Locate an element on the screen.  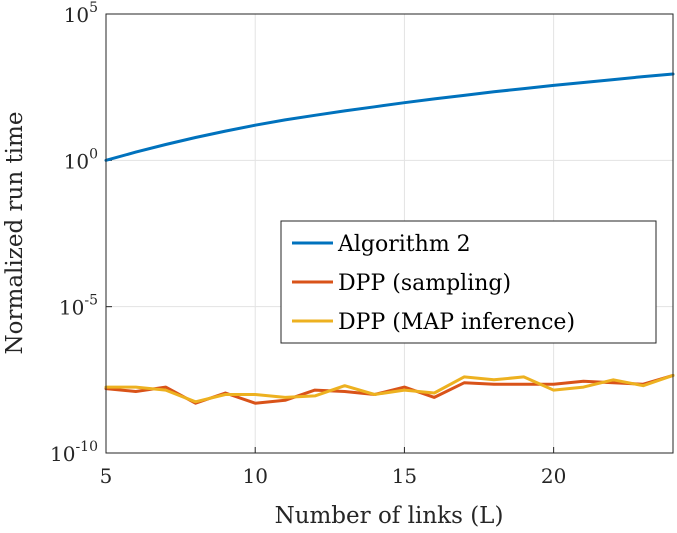
legend-entry: DPP (sampling) is located at coordinates (424, 283).